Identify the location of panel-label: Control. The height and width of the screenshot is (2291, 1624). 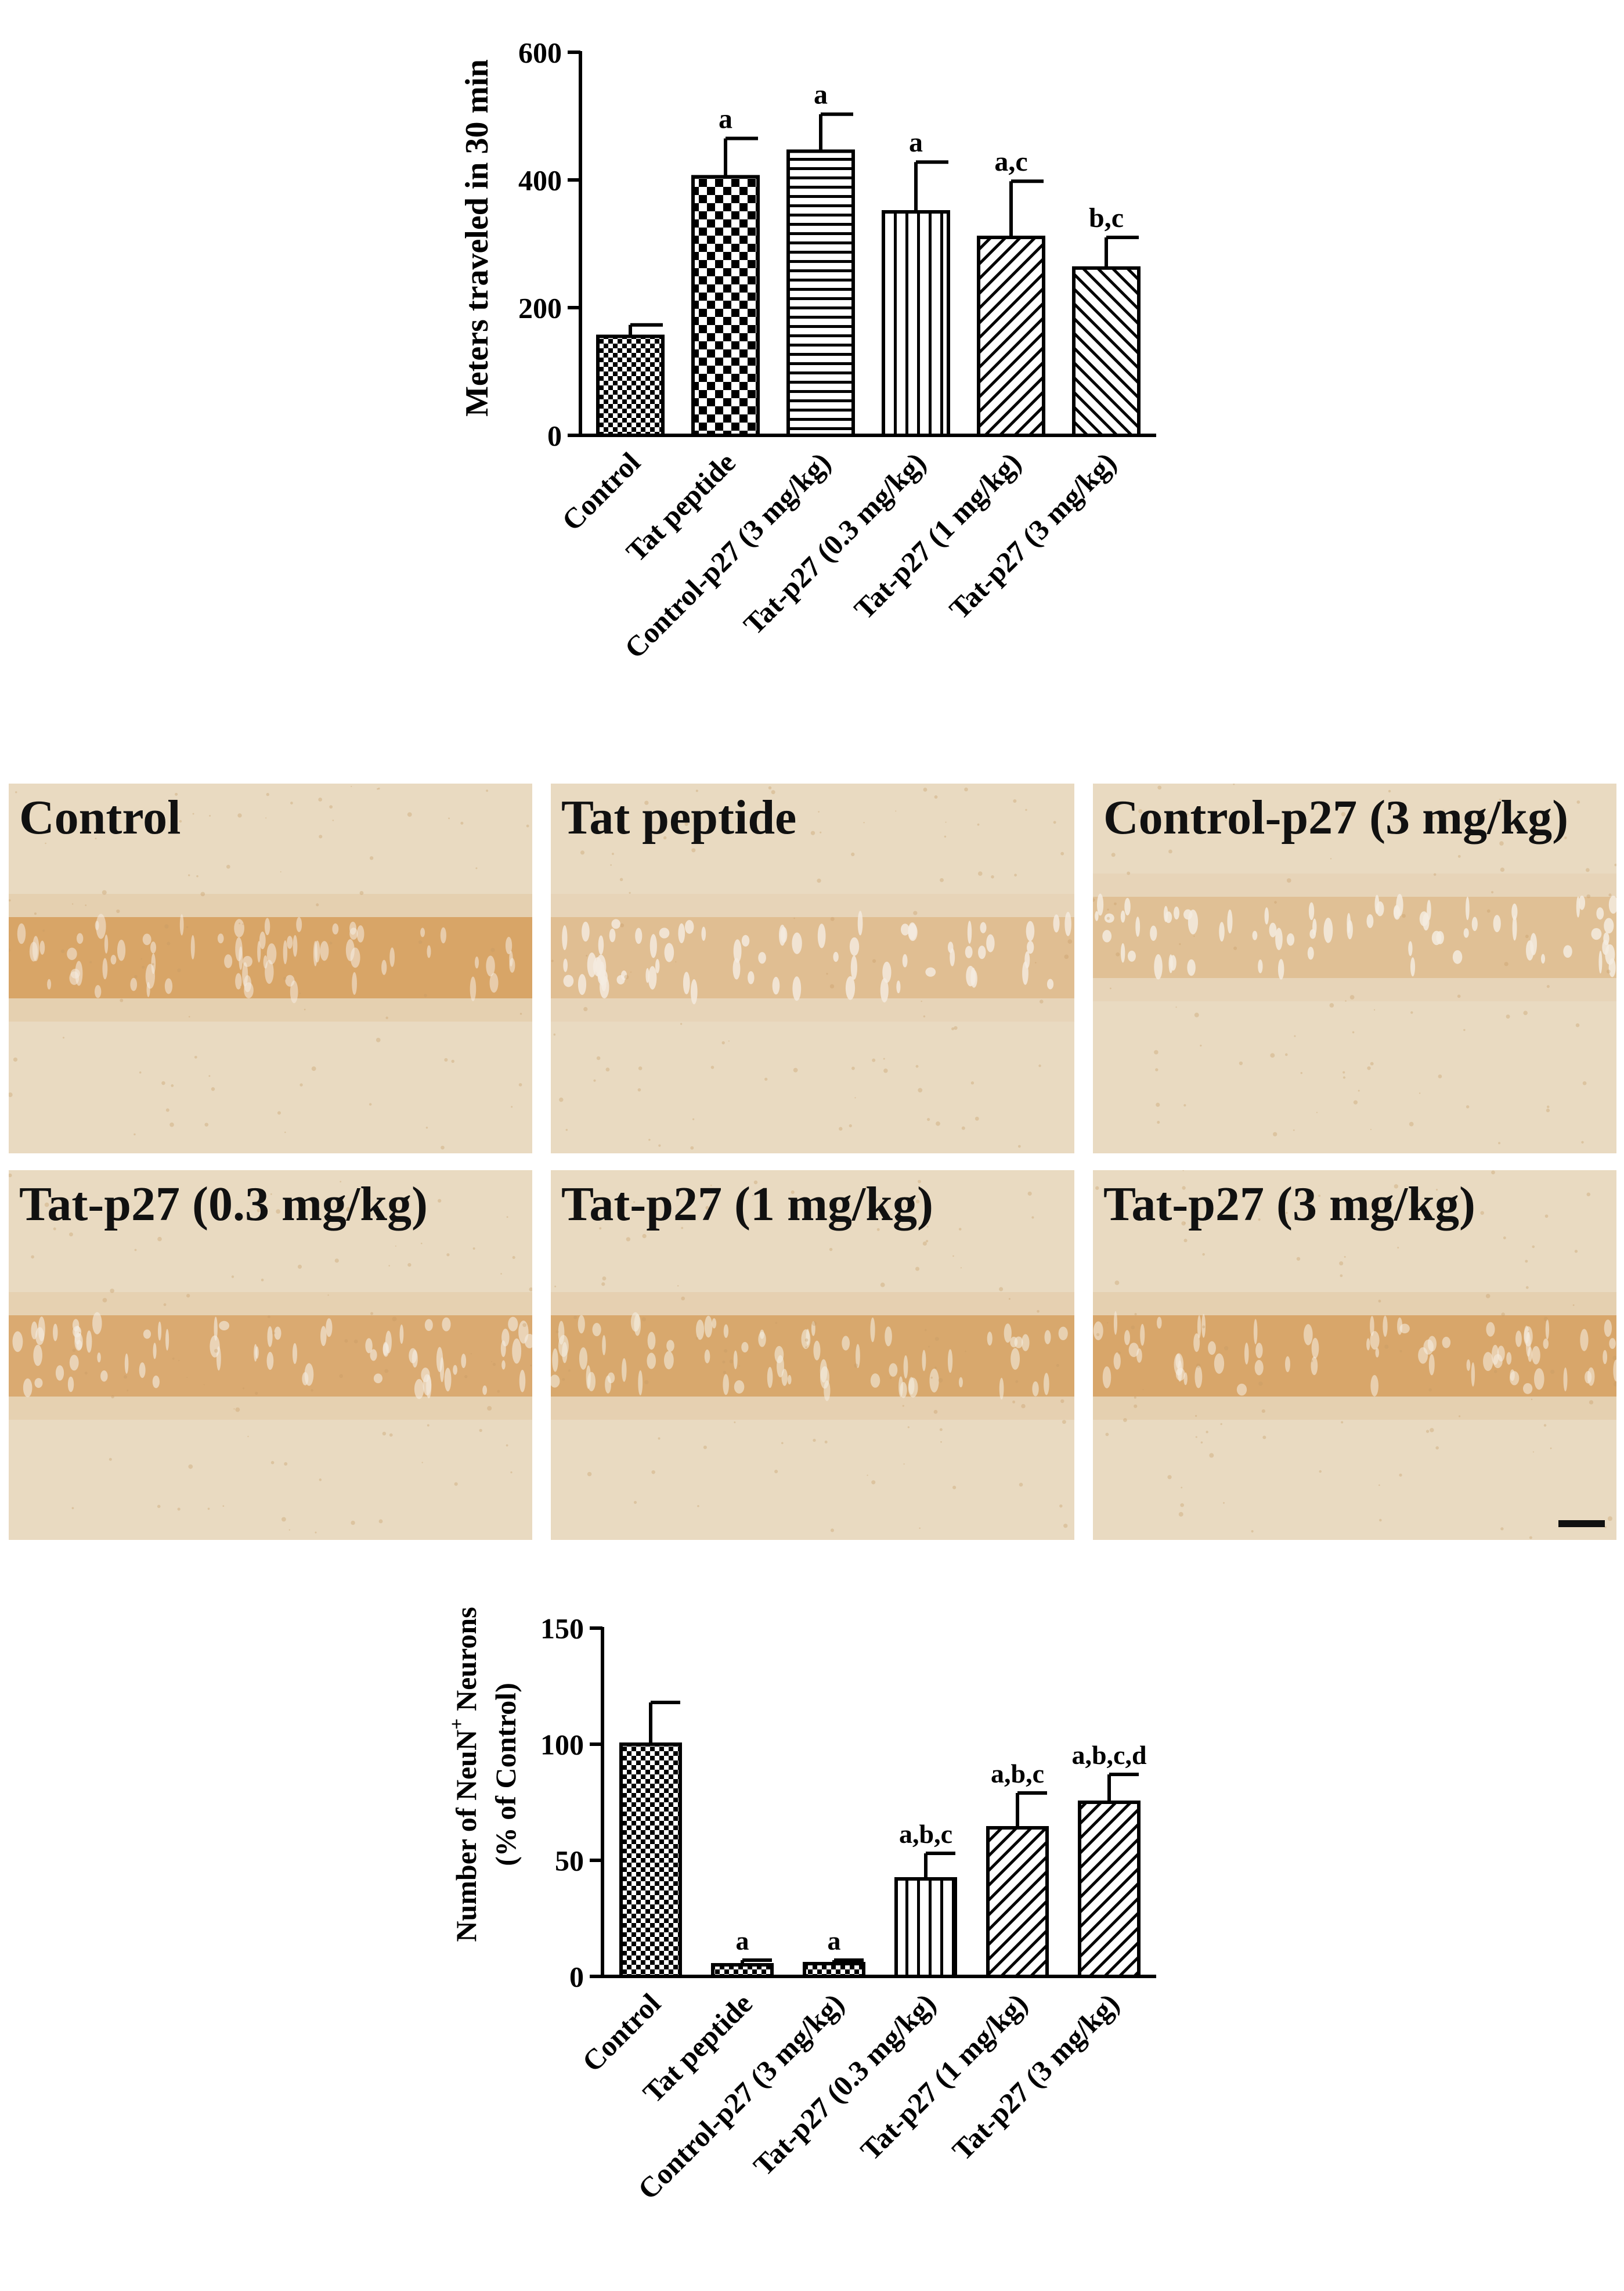
(100, 818).